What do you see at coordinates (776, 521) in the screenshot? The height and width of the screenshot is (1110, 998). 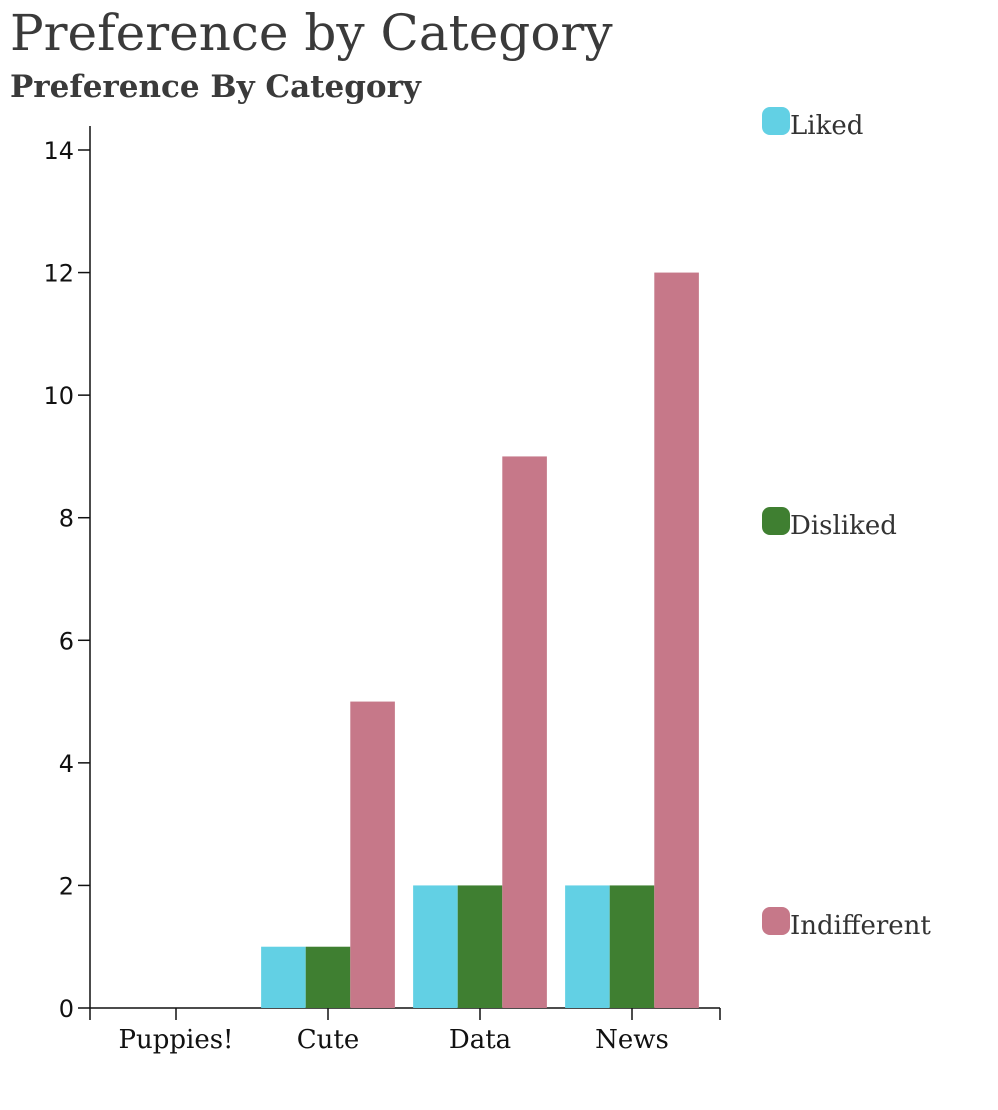 I see `legend-swatch-disliked` at bounding box center [776, 521].